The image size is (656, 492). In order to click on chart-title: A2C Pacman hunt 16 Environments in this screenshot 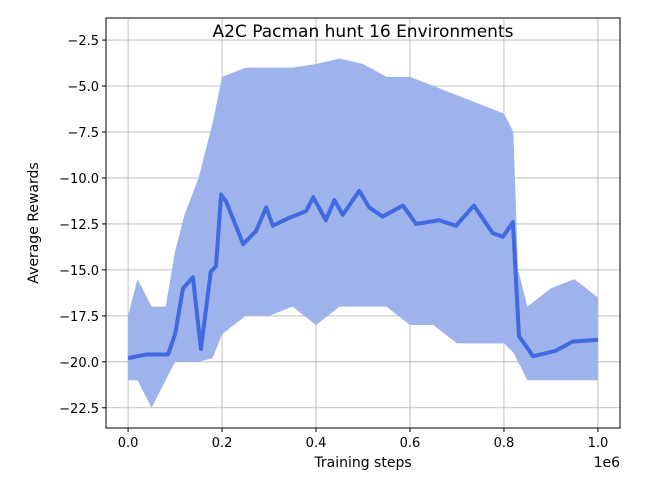, I will do `click(363, 32)`.